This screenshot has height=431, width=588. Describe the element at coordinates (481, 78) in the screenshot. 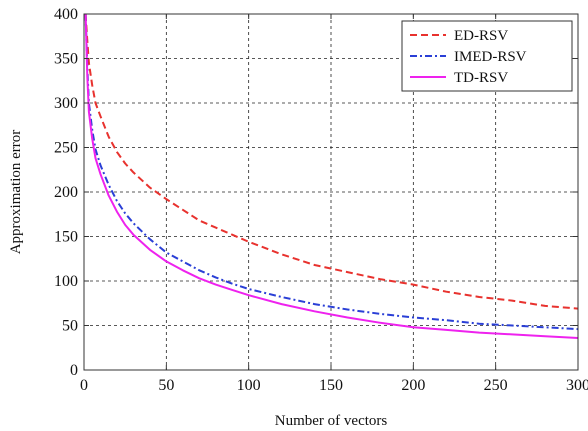

I see `legend-label: TD-RSV` at that location.